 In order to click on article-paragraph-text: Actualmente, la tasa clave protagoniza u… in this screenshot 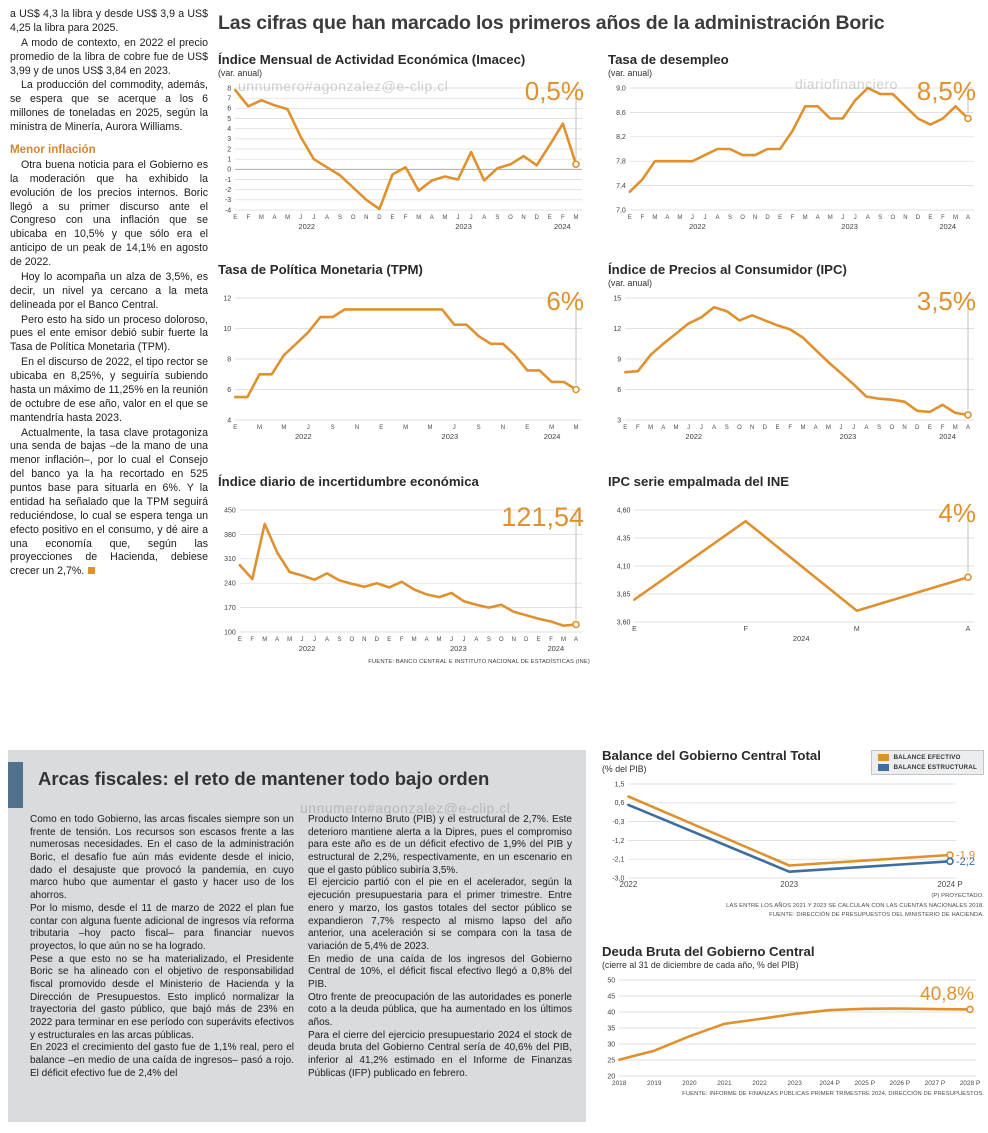, I will do `click(109, 502)`.